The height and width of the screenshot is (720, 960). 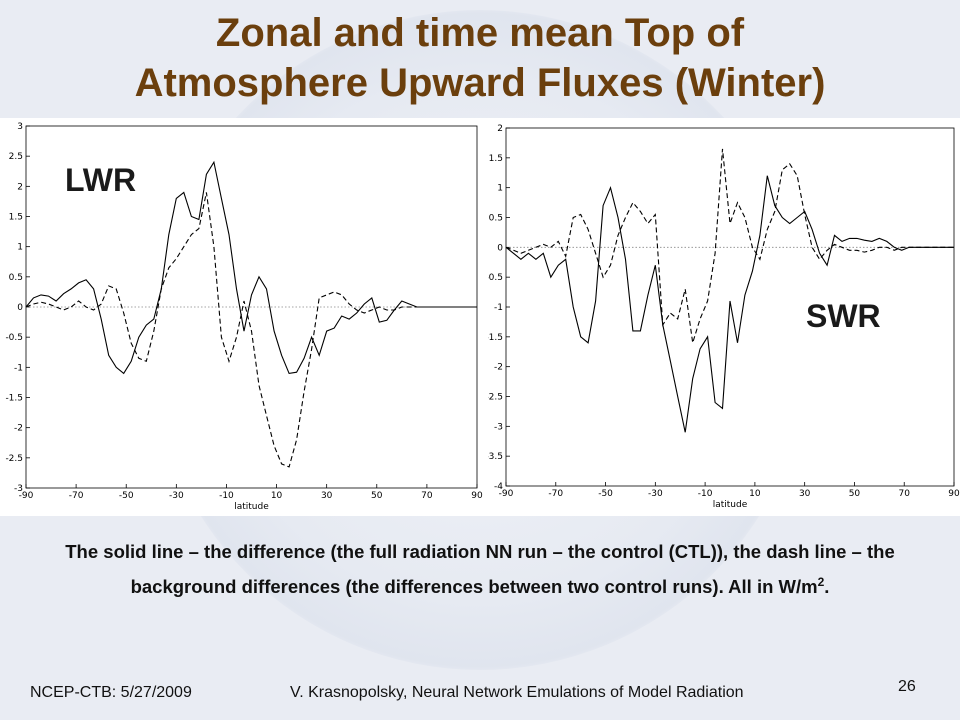 What do you see at coordinates (18, 489) in the screenshot?
I see `lwr-ytick-label: -3` at bounding box center [18, 489].